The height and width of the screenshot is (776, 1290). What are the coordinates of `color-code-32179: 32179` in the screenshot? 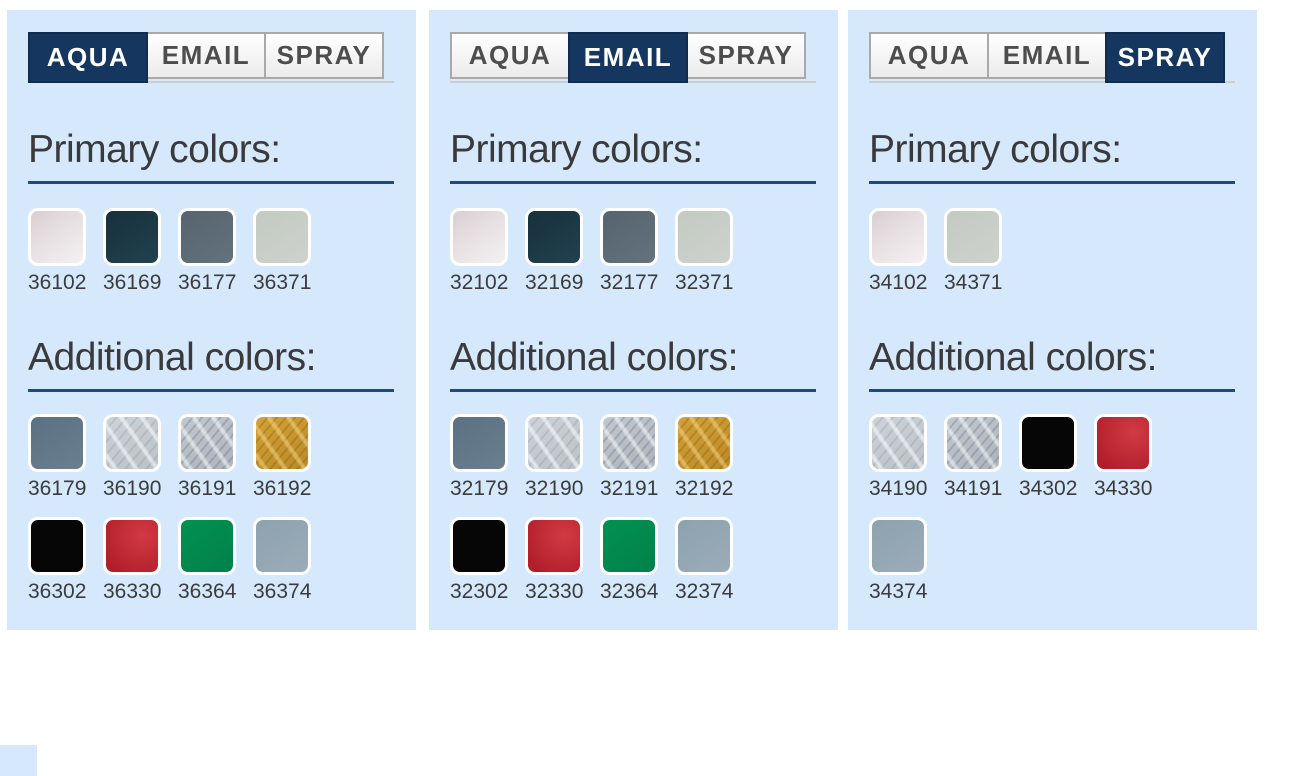 It's located at (479, 488).